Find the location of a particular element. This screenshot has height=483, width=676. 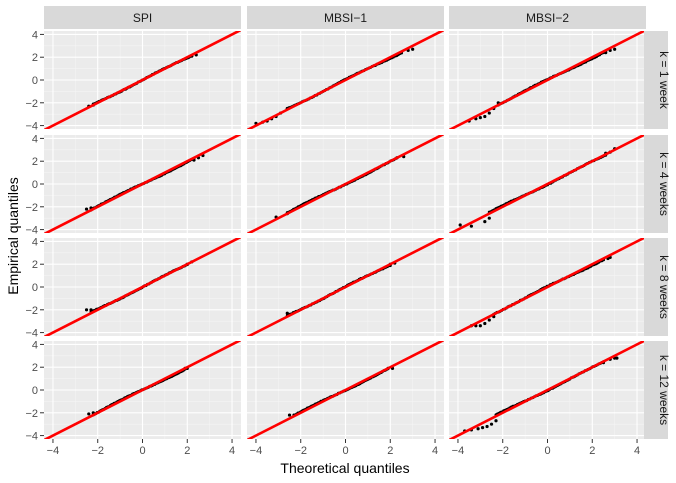

panel-mbsi-1-k-8-weeks is located at coordinates (345, 287).